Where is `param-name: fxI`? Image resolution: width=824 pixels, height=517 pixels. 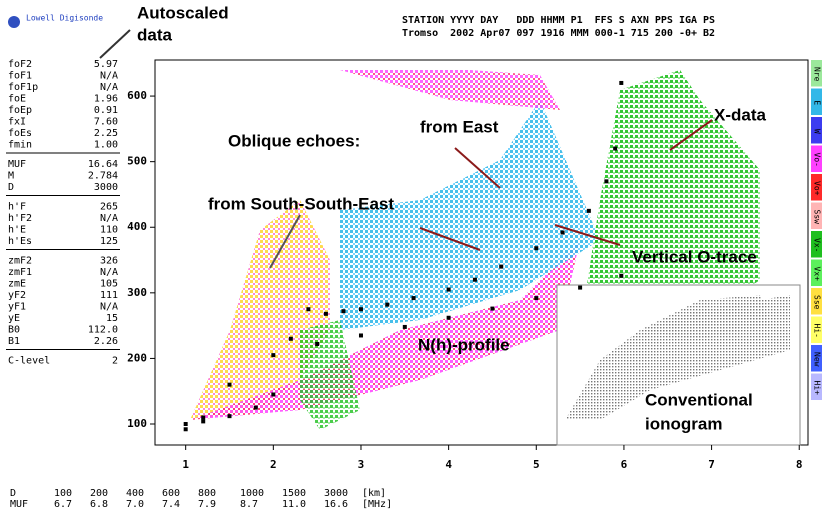 param-name: fxI is located at coordinates (17, 122).